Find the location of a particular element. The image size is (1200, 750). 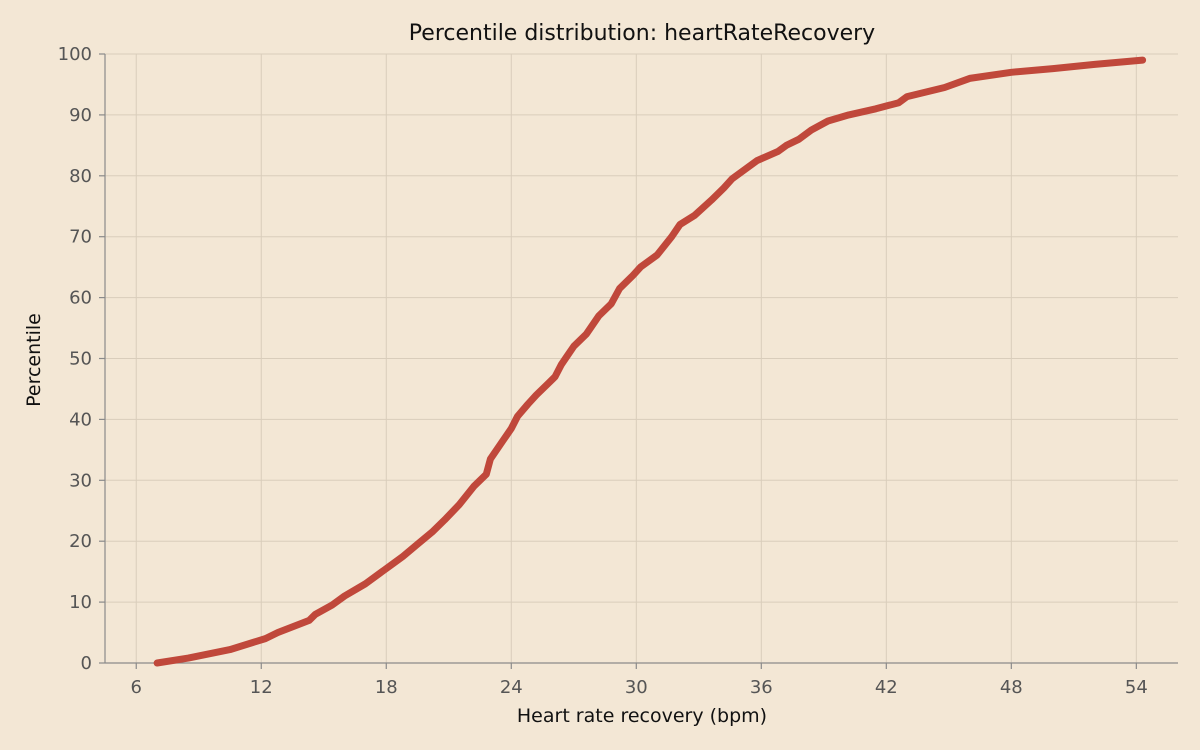

x-tick-label: 48 is located at coordinates (1011, 687).